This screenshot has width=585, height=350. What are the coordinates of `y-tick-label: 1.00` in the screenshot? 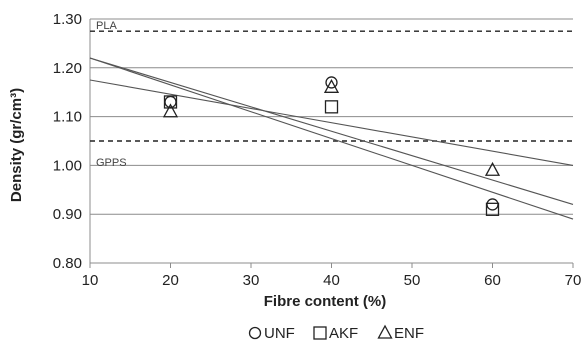 It's located at (67, 165).